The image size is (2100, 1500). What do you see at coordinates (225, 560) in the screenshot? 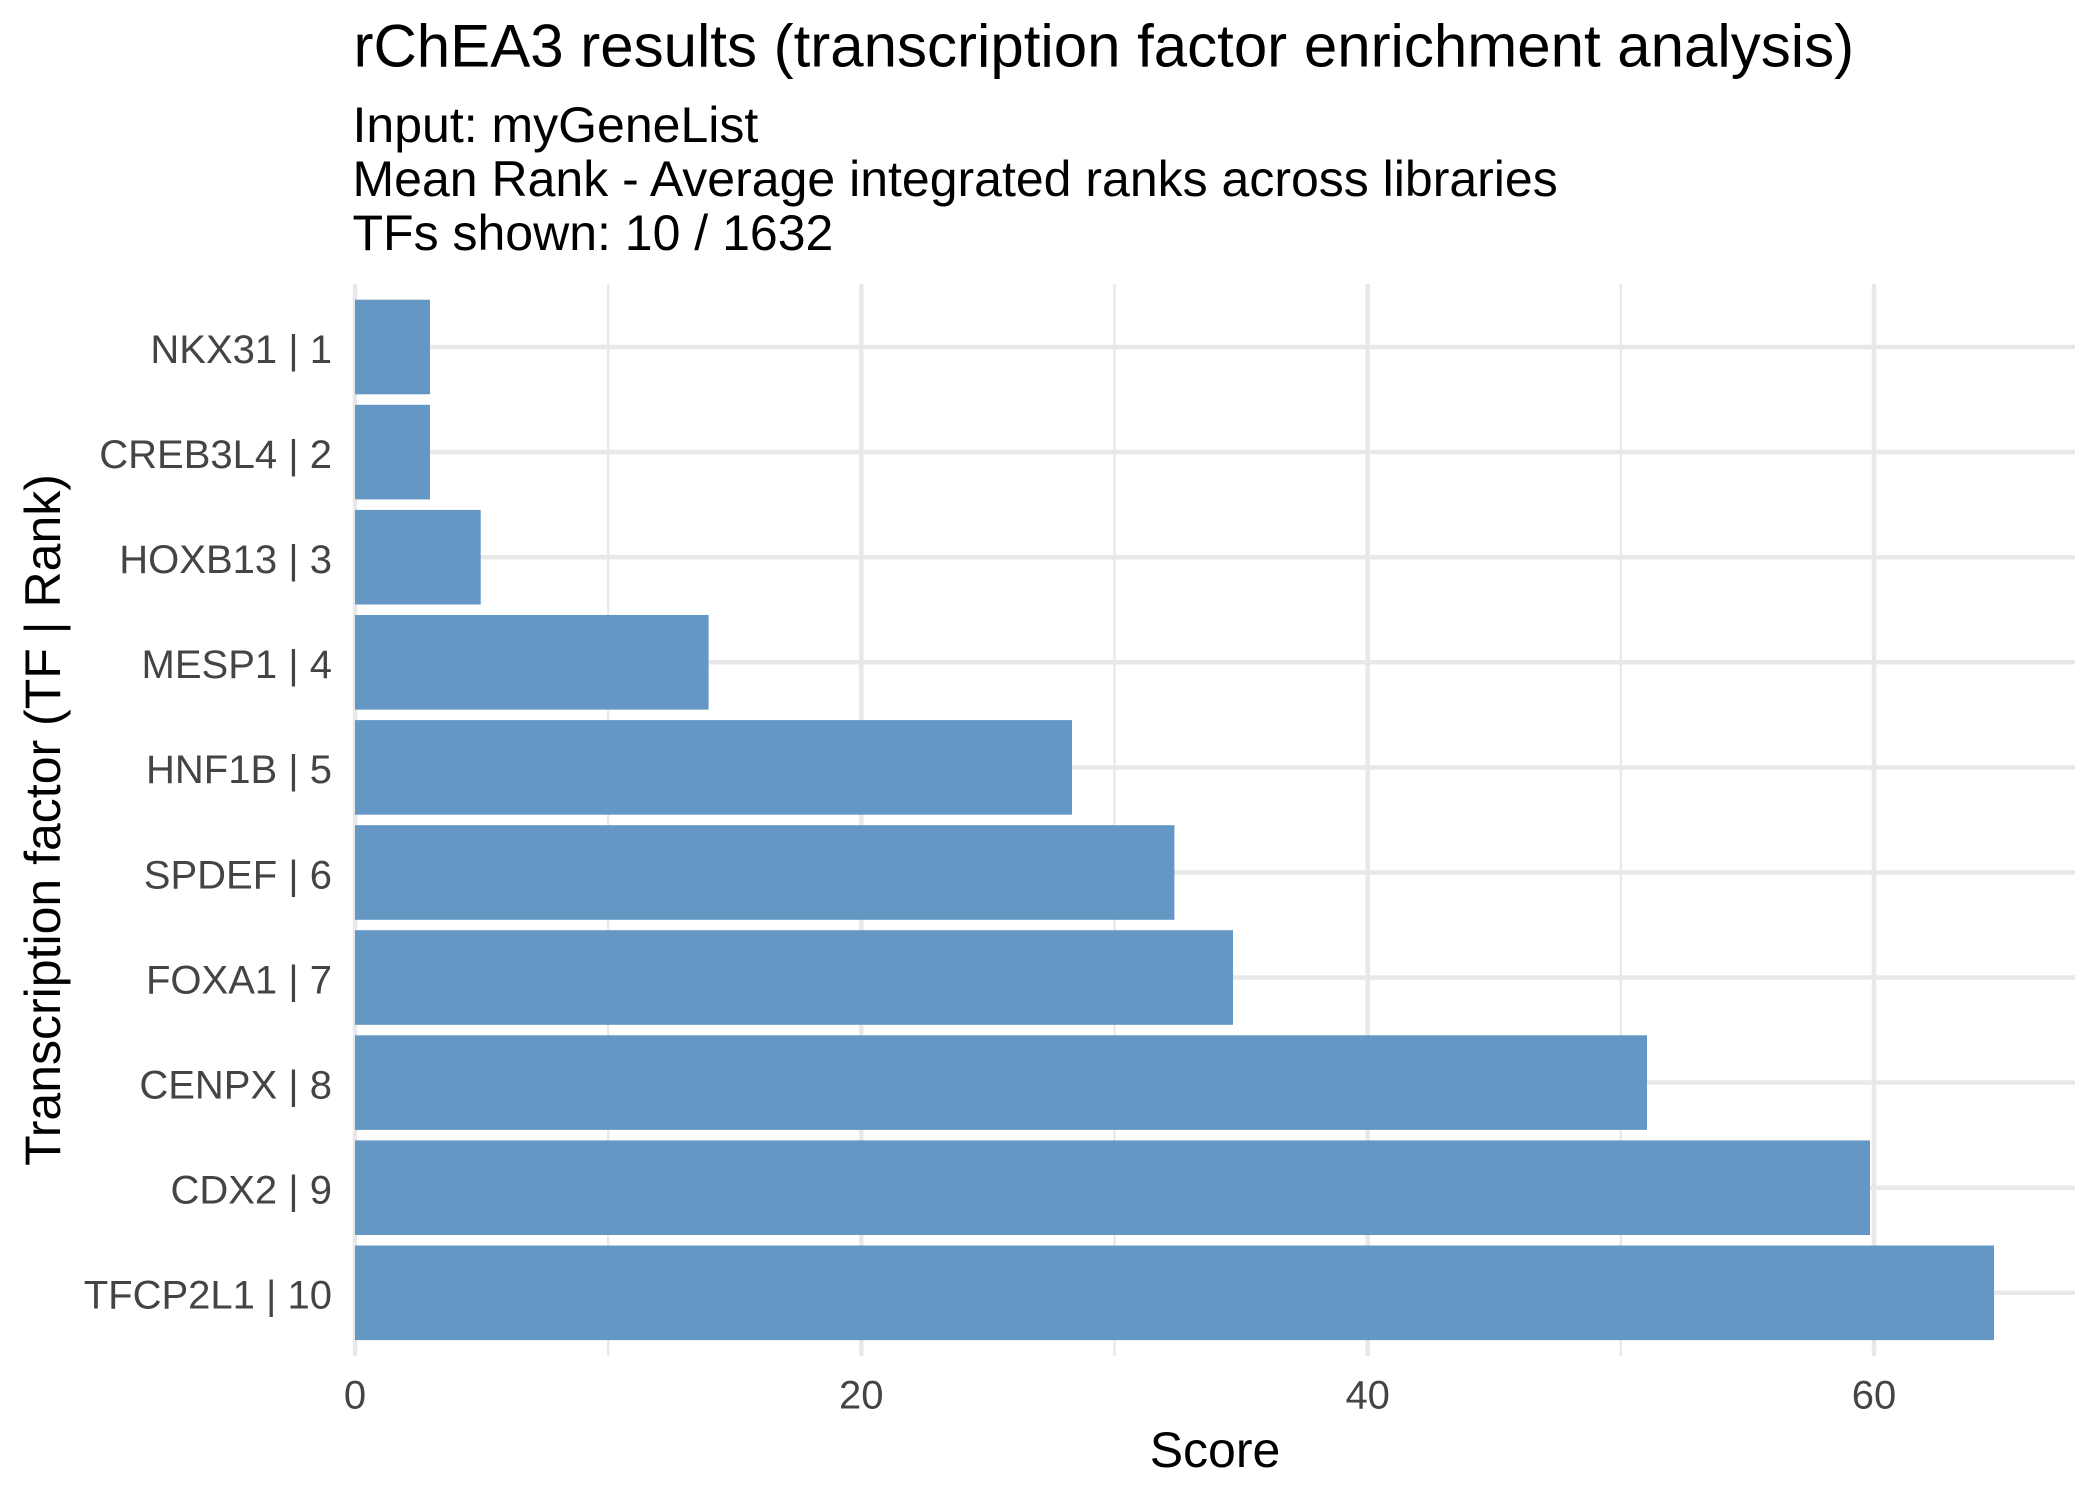
I see `svg-text: HOXB13 | 3` at bounding box center [225, 560].